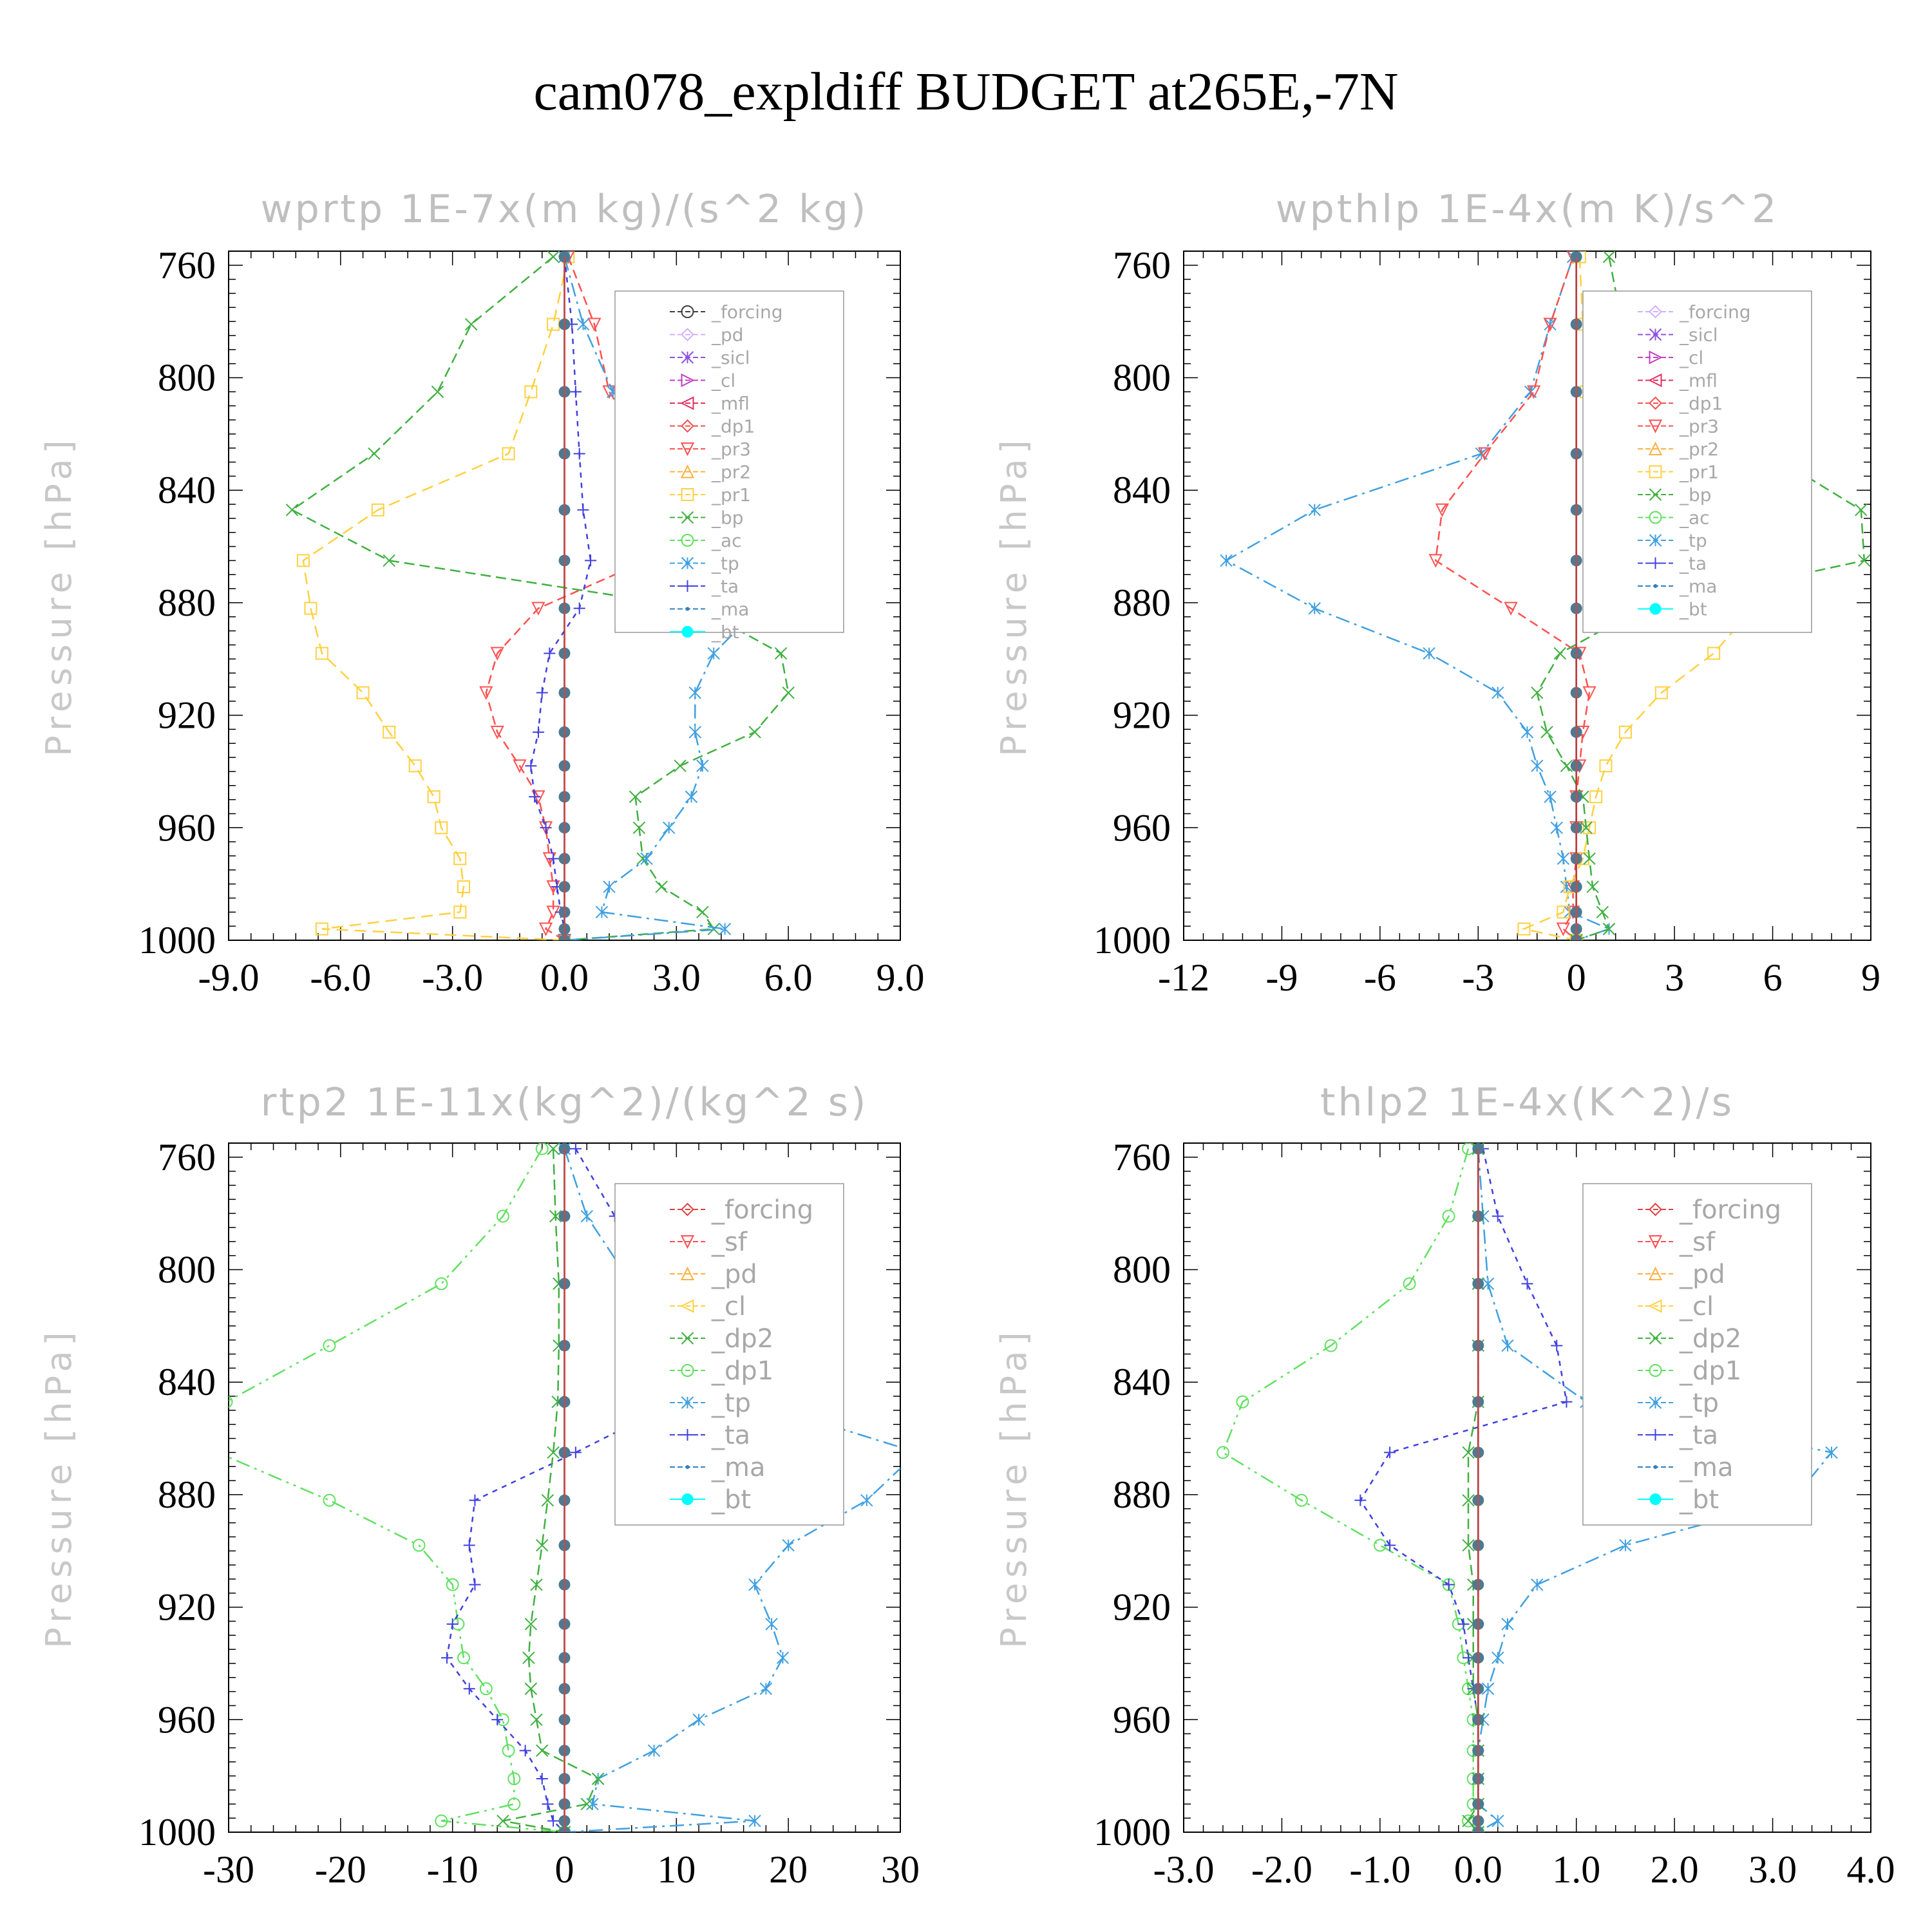 The width and height of the screenshot is (1932, 1932). Describe the element at coordinates (1673, 563) in the screenshot. I see `legend-item: _ta` at that location.